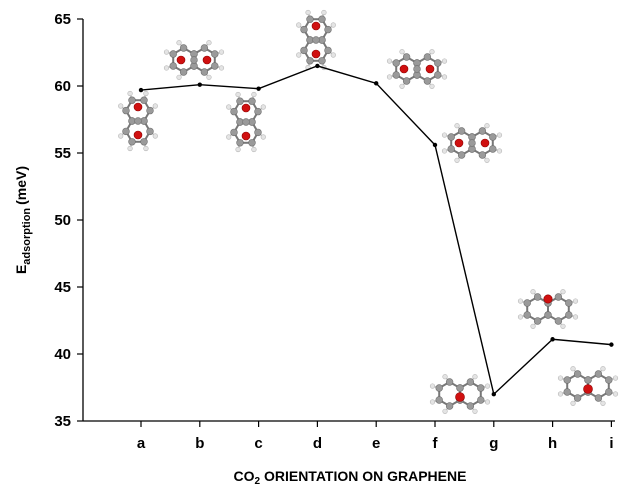 This screenshot has height=485, width=625. I want to click on y-axis-title-main: E, so click(21, 269).